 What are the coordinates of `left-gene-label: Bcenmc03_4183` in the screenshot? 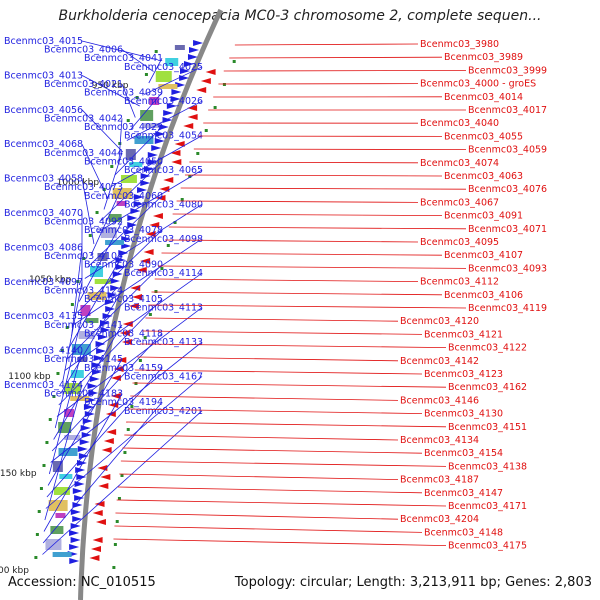 It's located at (83, 394).